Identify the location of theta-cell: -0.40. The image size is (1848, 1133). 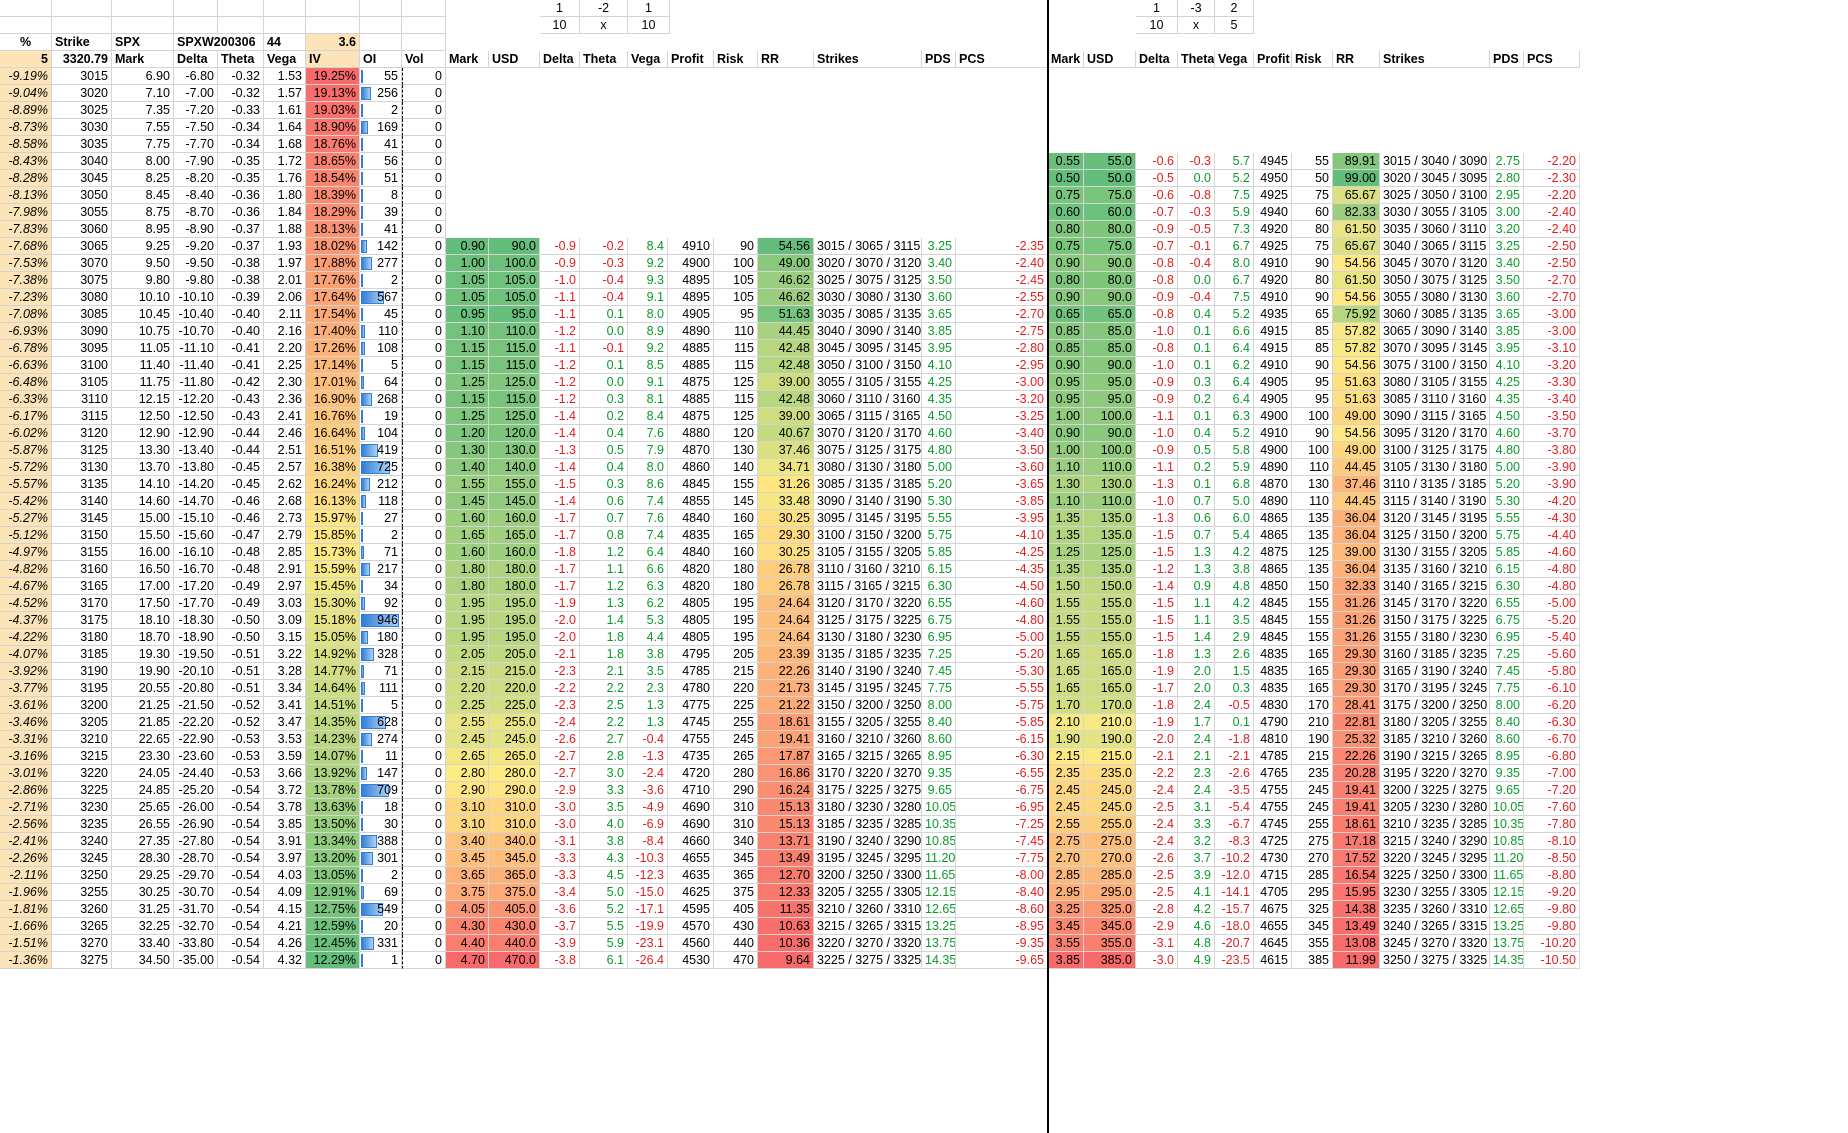
(241, 331).